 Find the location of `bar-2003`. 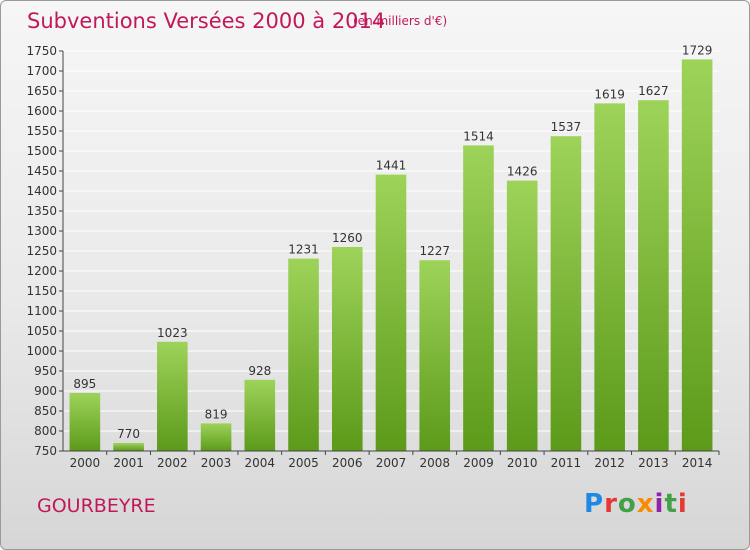

bar-2003 is located at coordinates (216, 437).